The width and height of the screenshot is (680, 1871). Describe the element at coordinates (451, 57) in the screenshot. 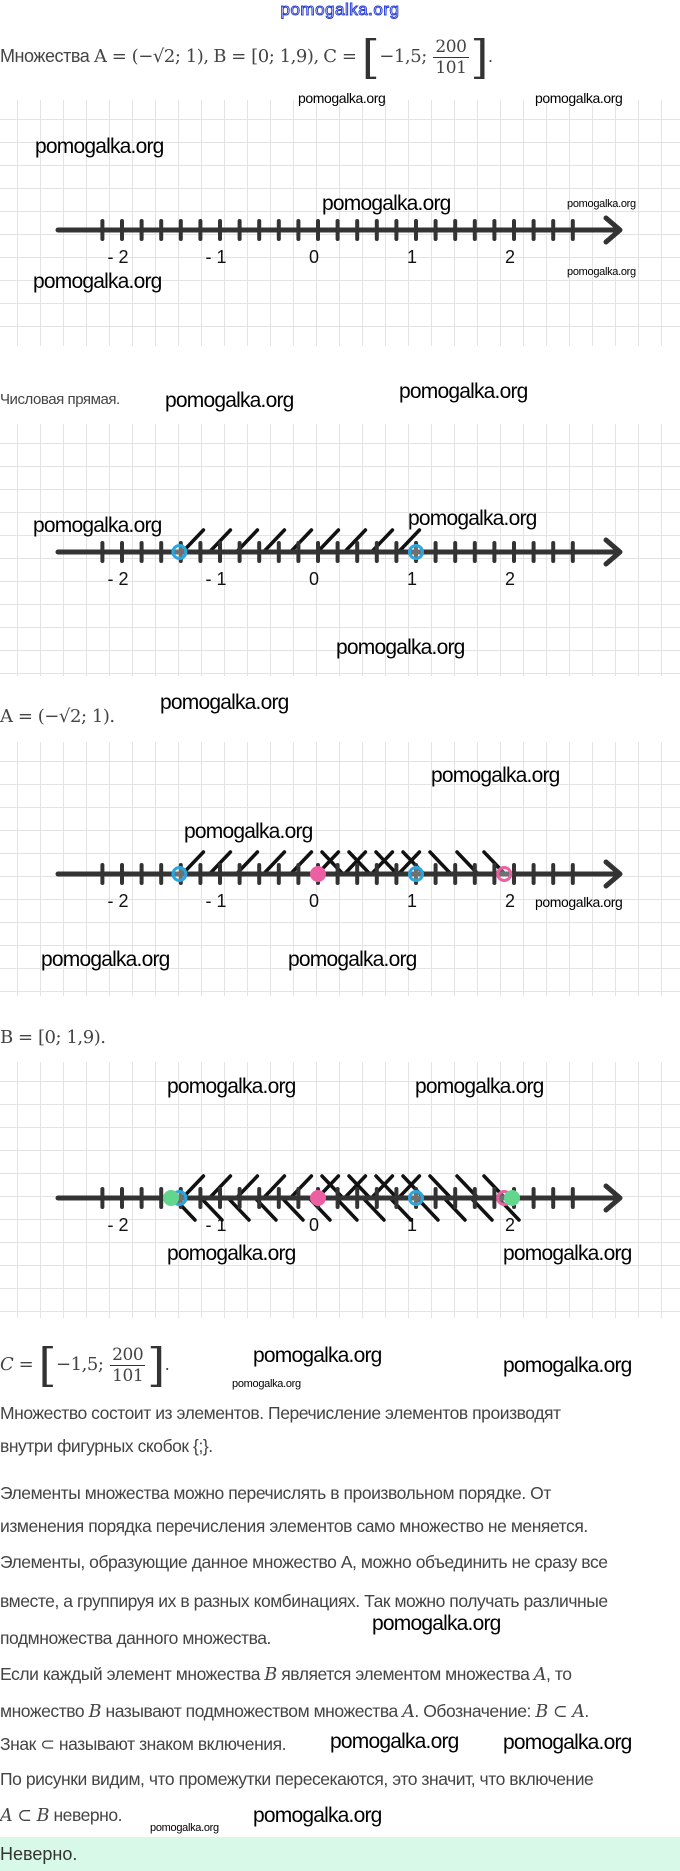

I see `fraction: 200 101` at that location.